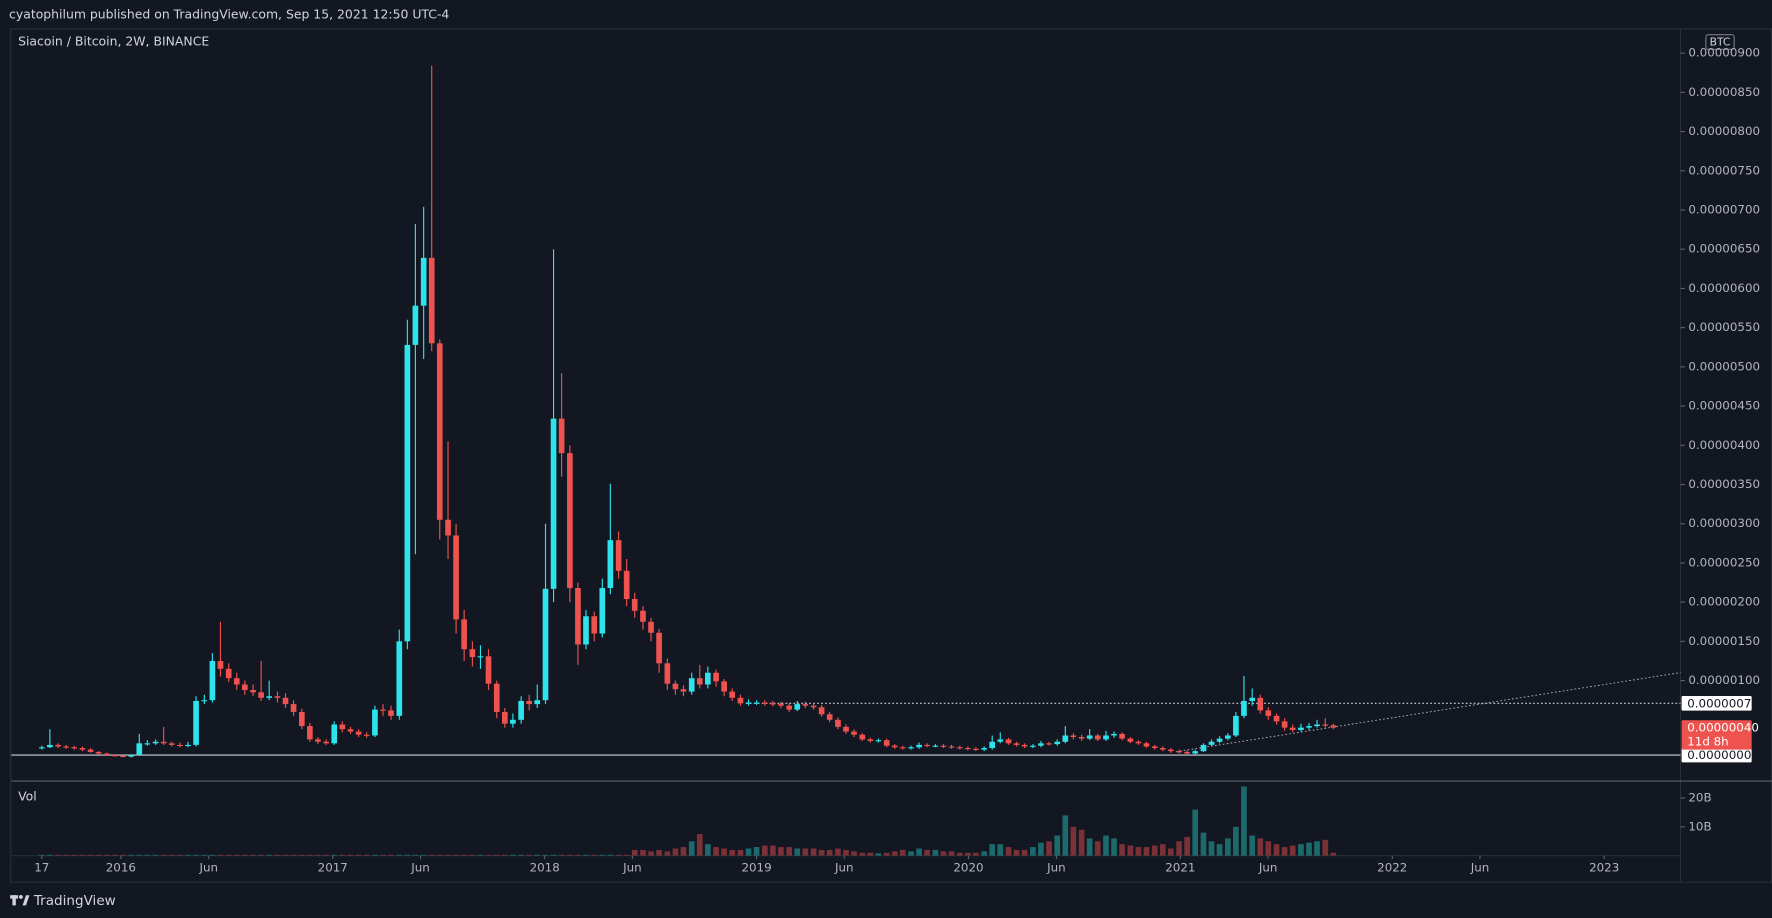 The height and width of the screenshot is (918, 1772). What do you see at coordinates (27, 795) in the screenshot?
I see `volume-title: Vol` at bounding box center [27, 795].